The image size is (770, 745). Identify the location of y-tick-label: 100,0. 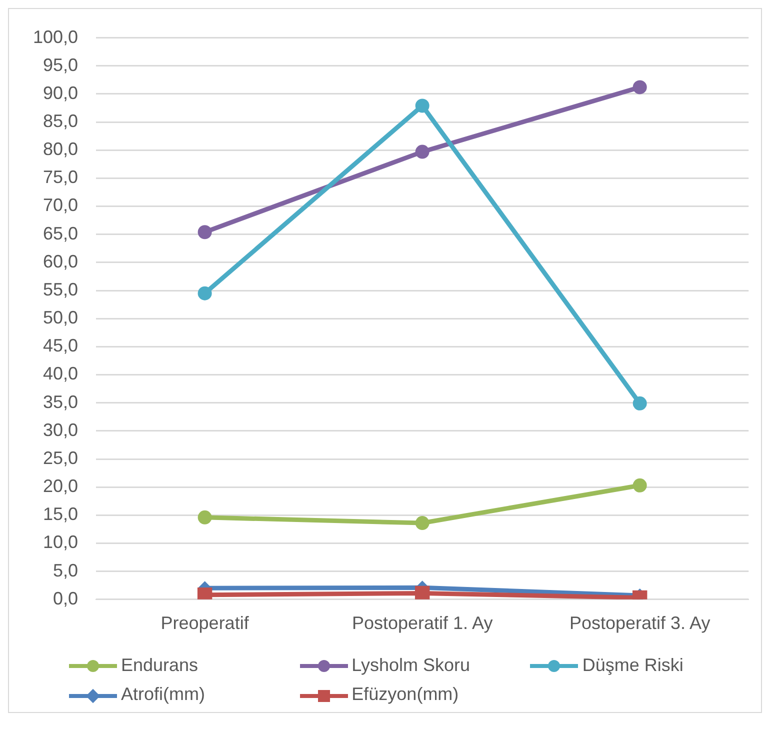
(55, 36).